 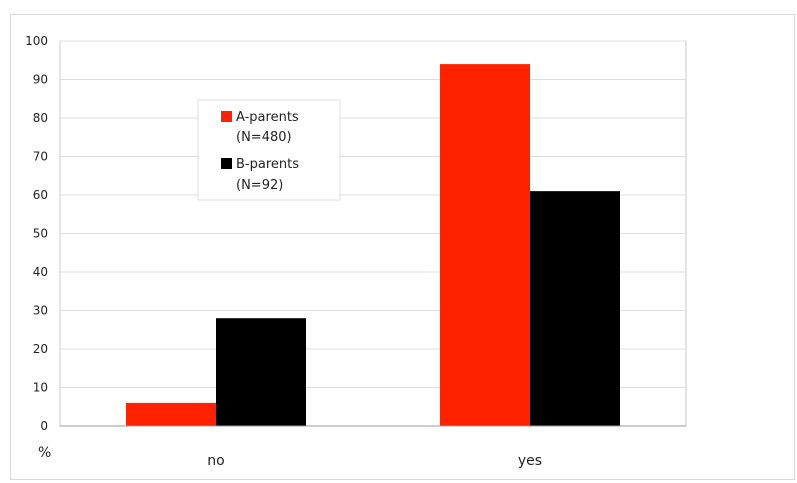 I want to click on y-tick-label: 50, so click(x=40, y=234).